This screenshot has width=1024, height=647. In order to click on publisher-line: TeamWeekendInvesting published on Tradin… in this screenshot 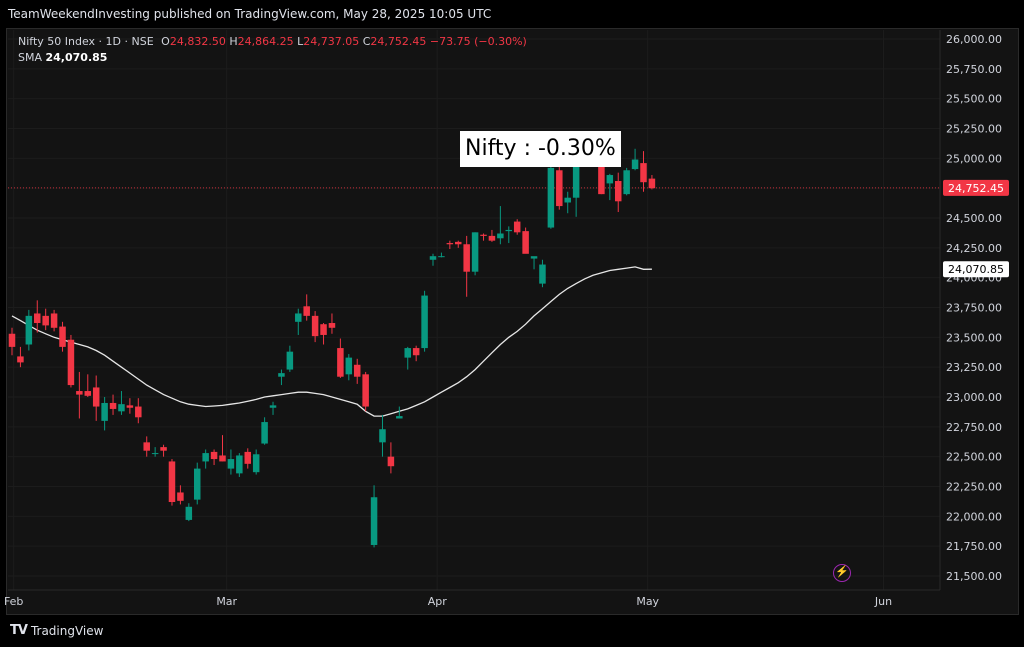, I will do `click(512, 14)`.